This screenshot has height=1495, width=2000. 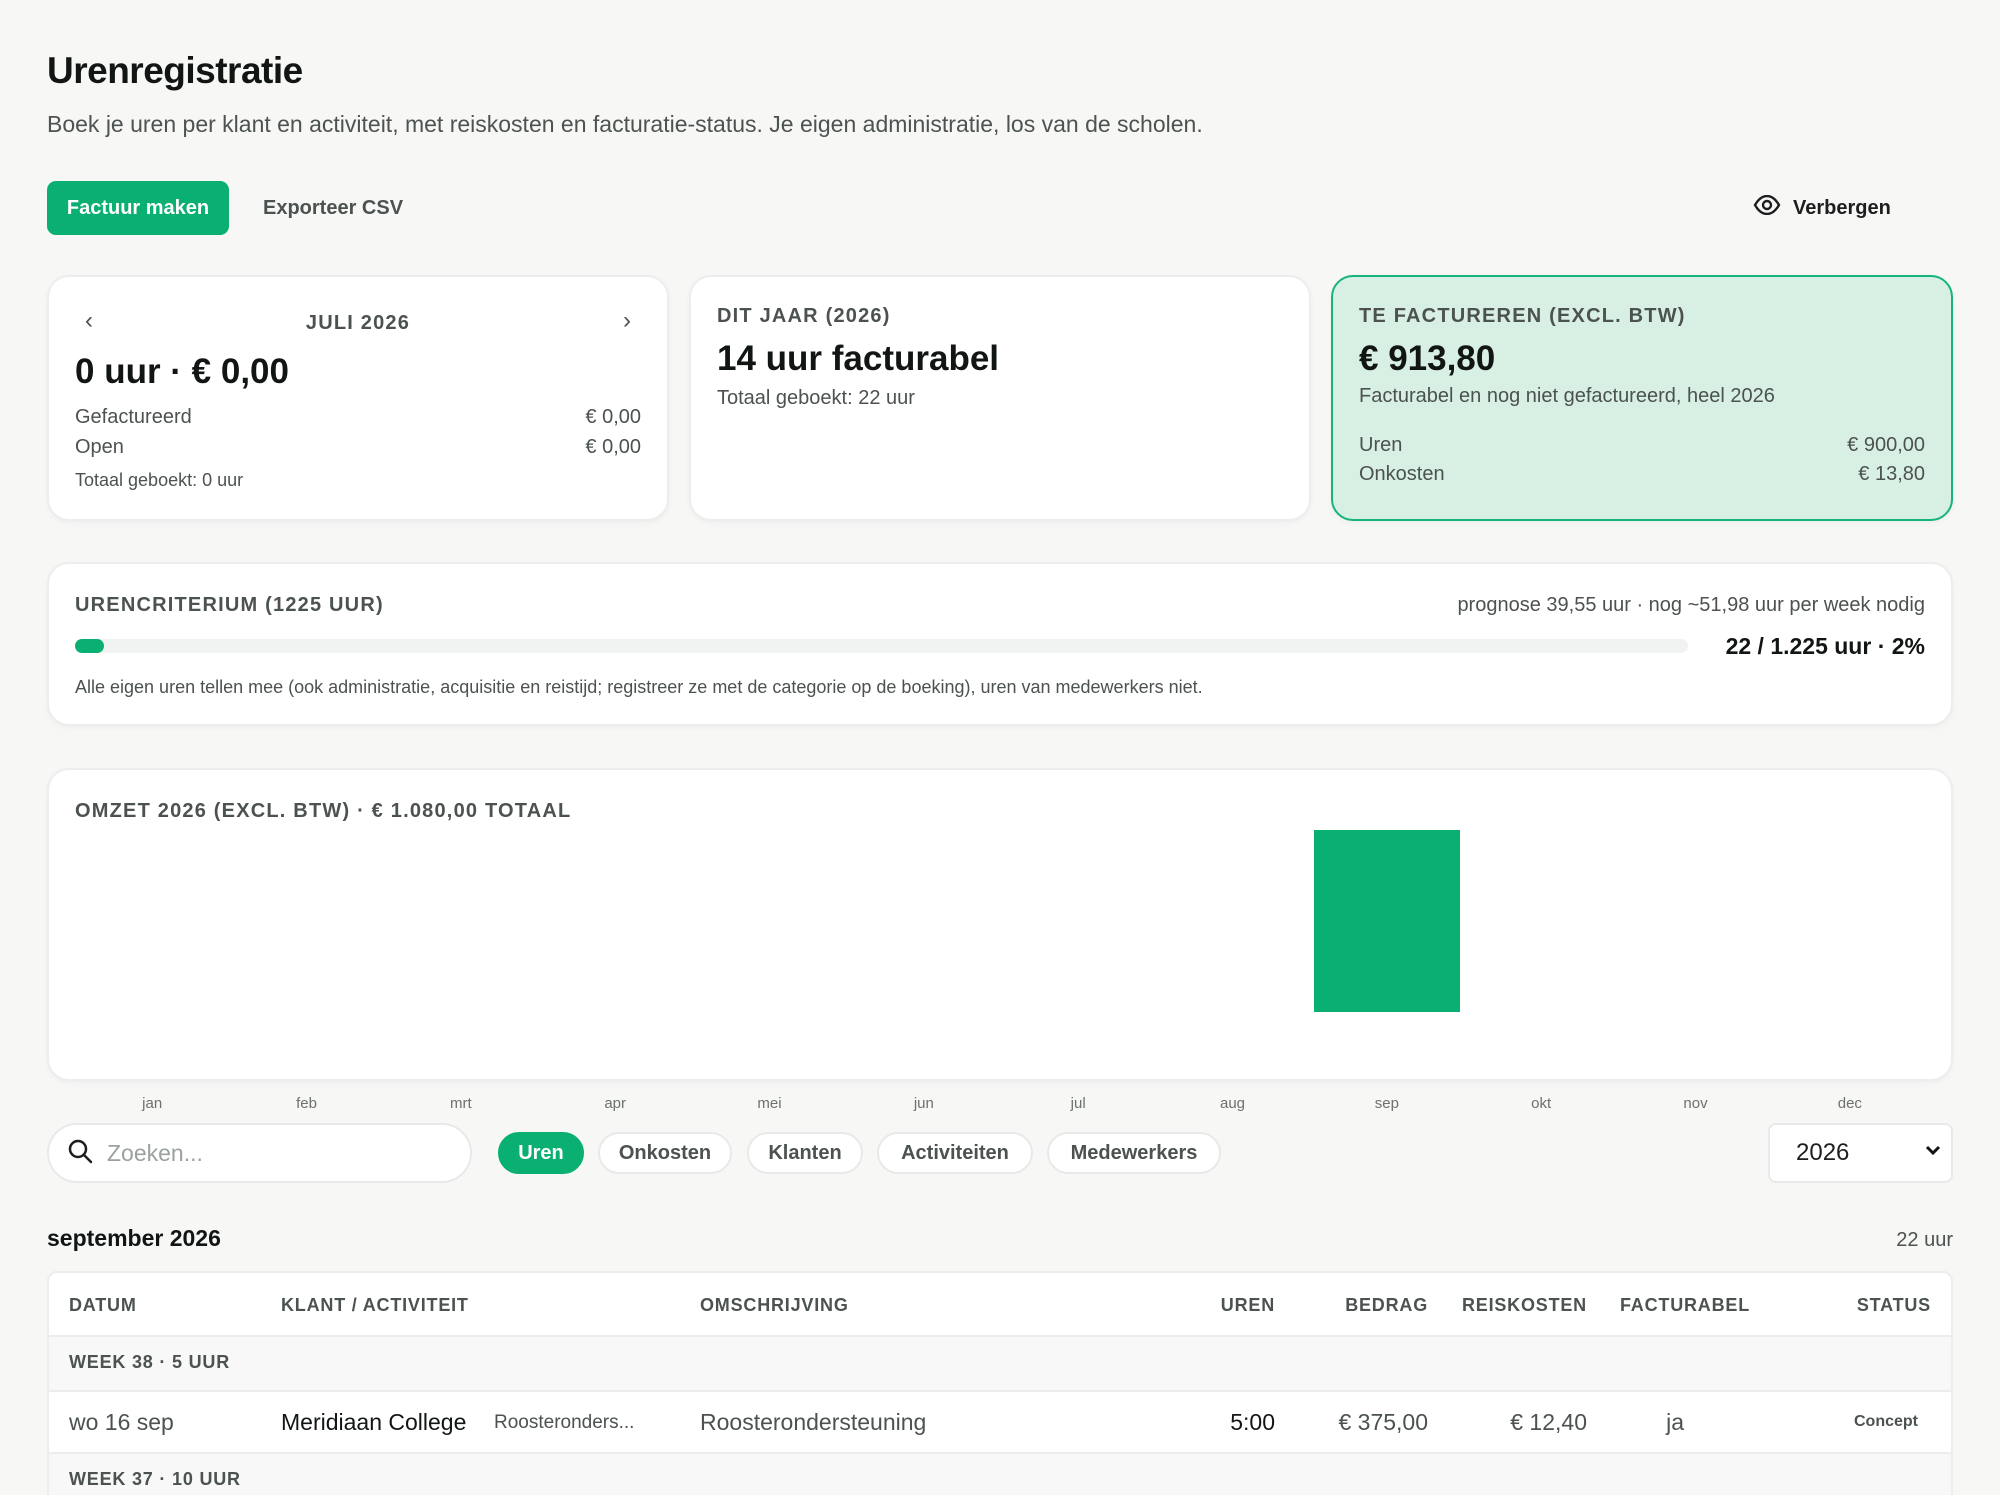 I want to click on page-title: Urenregistratie, so click(x=175, y=70).